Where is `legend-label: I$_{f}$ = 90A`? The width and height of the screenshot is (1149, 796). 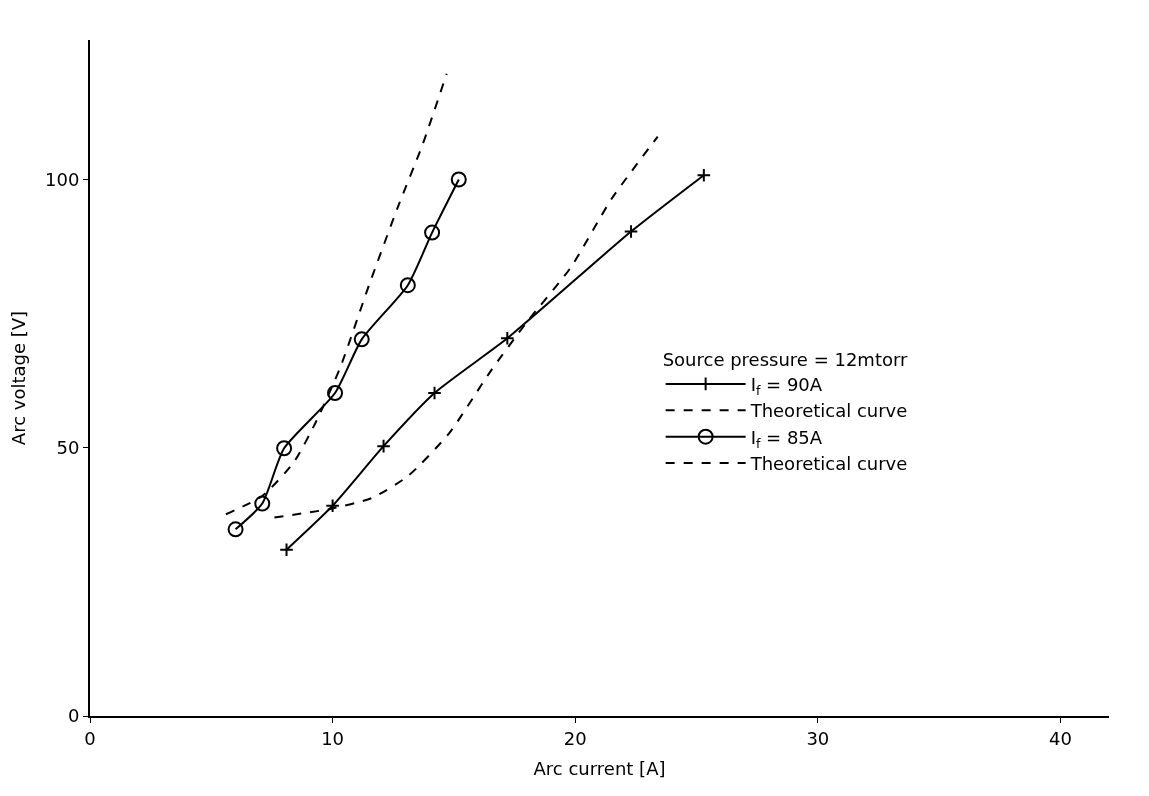
legend-label: I$_{f}$ = 90A is located at coordinates (786, 385).